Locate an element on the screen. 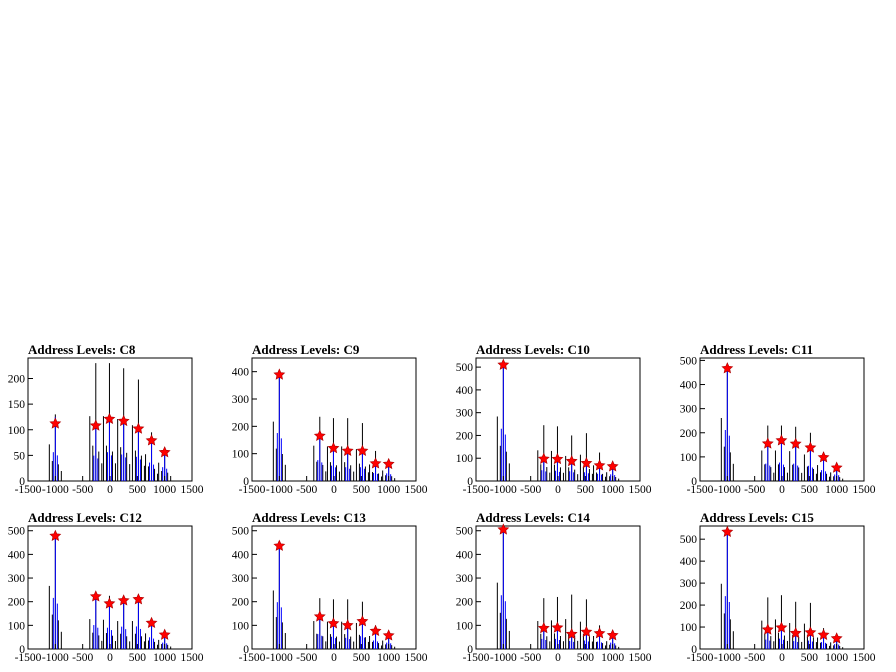  panel-title: Address Levels: C13 is located at coordinates (309, 517).